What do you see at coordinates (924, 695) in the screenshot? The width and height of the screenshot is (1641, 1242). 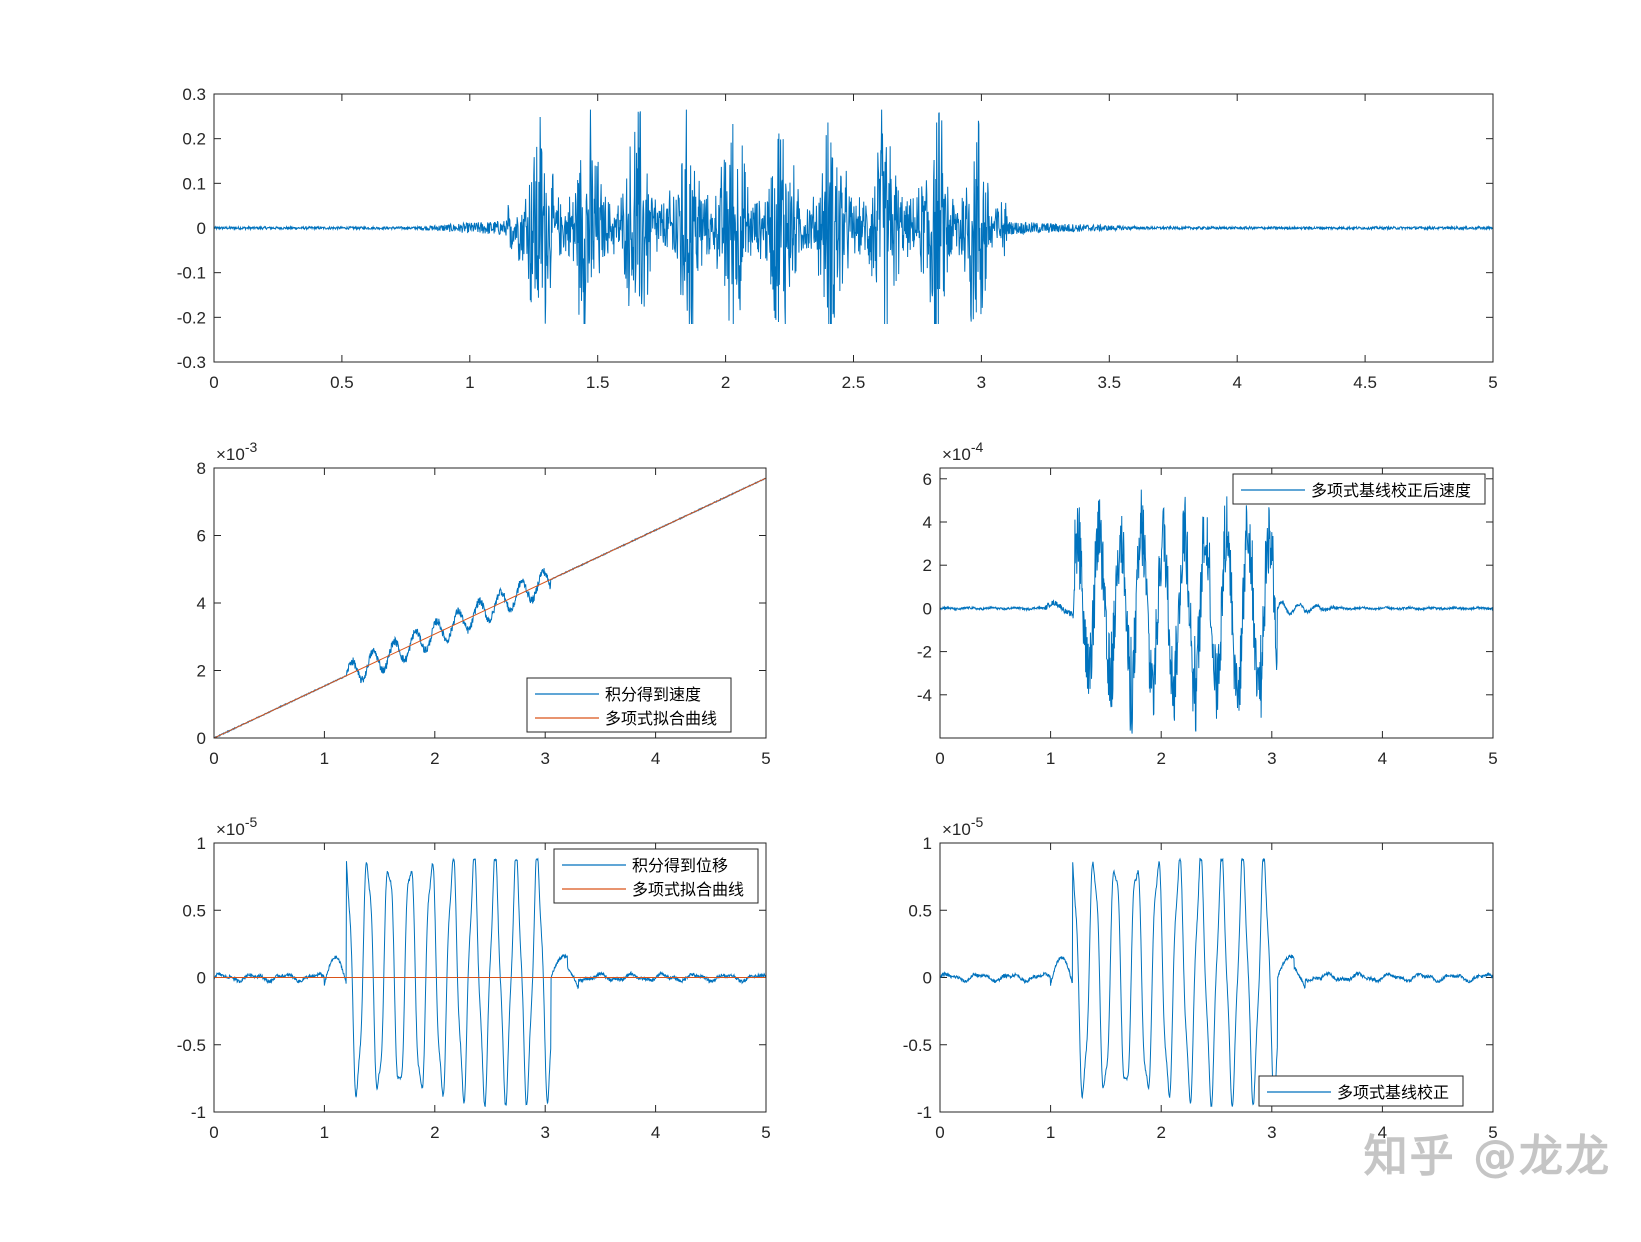 I see `y-tick-label: -4` at bounding box center [924, 695].